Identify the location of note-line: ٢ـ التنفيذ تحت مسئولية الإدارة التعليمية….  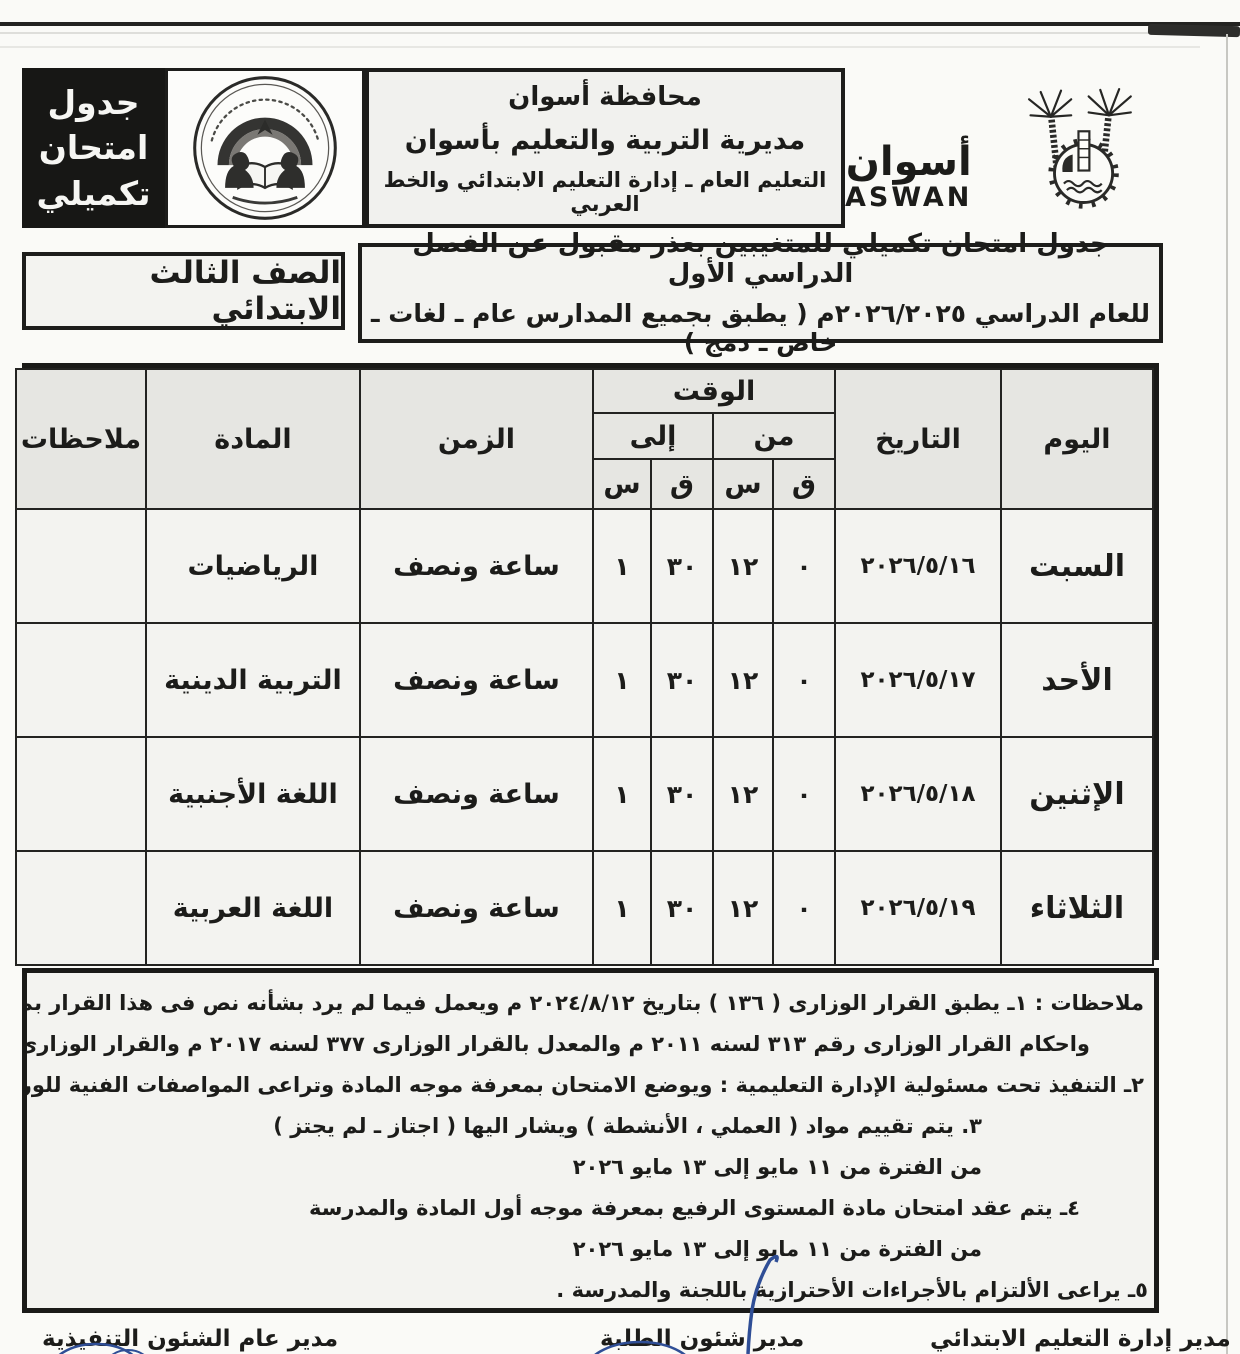
(585, 1085).